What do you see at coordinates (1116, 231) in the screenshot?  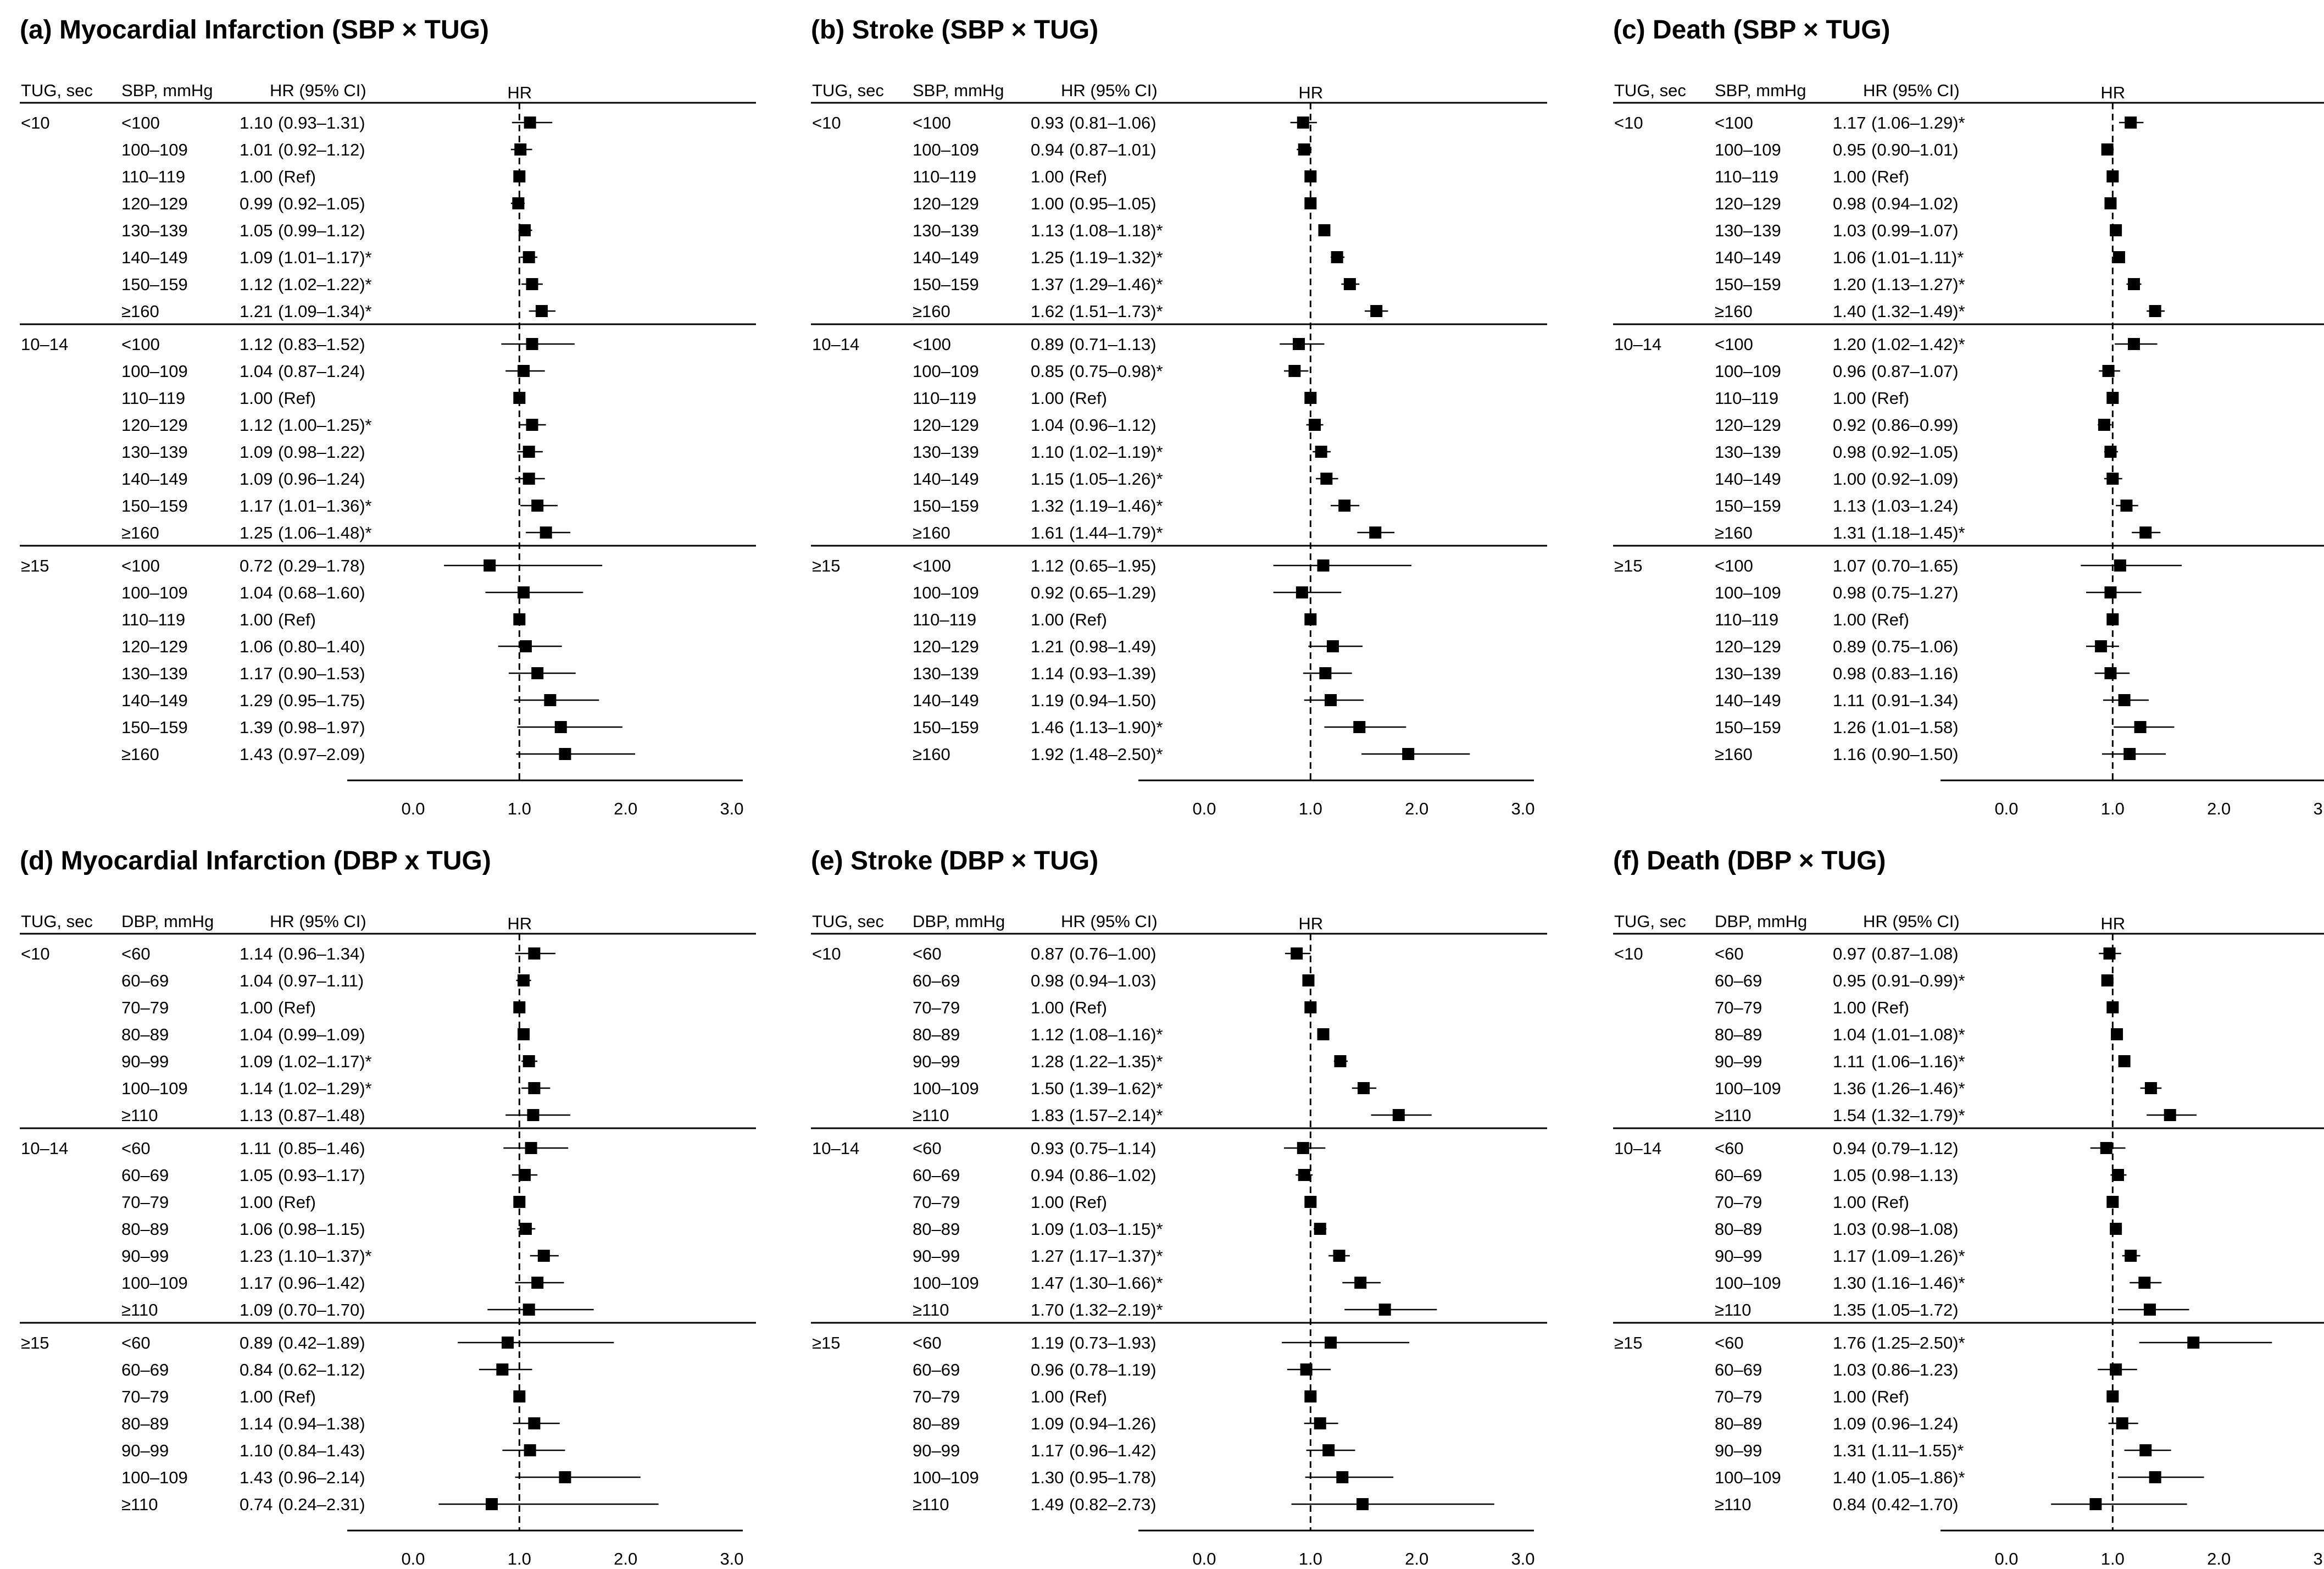 I see `row-ci: (1.08–1.18)*` at bounding box center [1116, 231].